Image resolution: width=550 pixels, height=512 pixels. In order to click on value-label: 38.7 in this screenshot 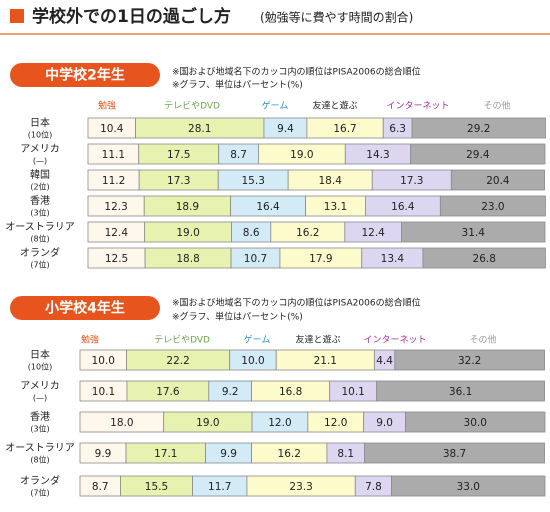, I will do `click(454, 454)`.